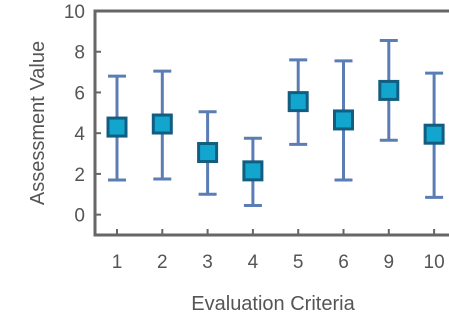 This screenshot has height=320, width=449. Describe the element at coordinates (343, 262) in the screenshot. I see `x-tick-label: 6` at that location.